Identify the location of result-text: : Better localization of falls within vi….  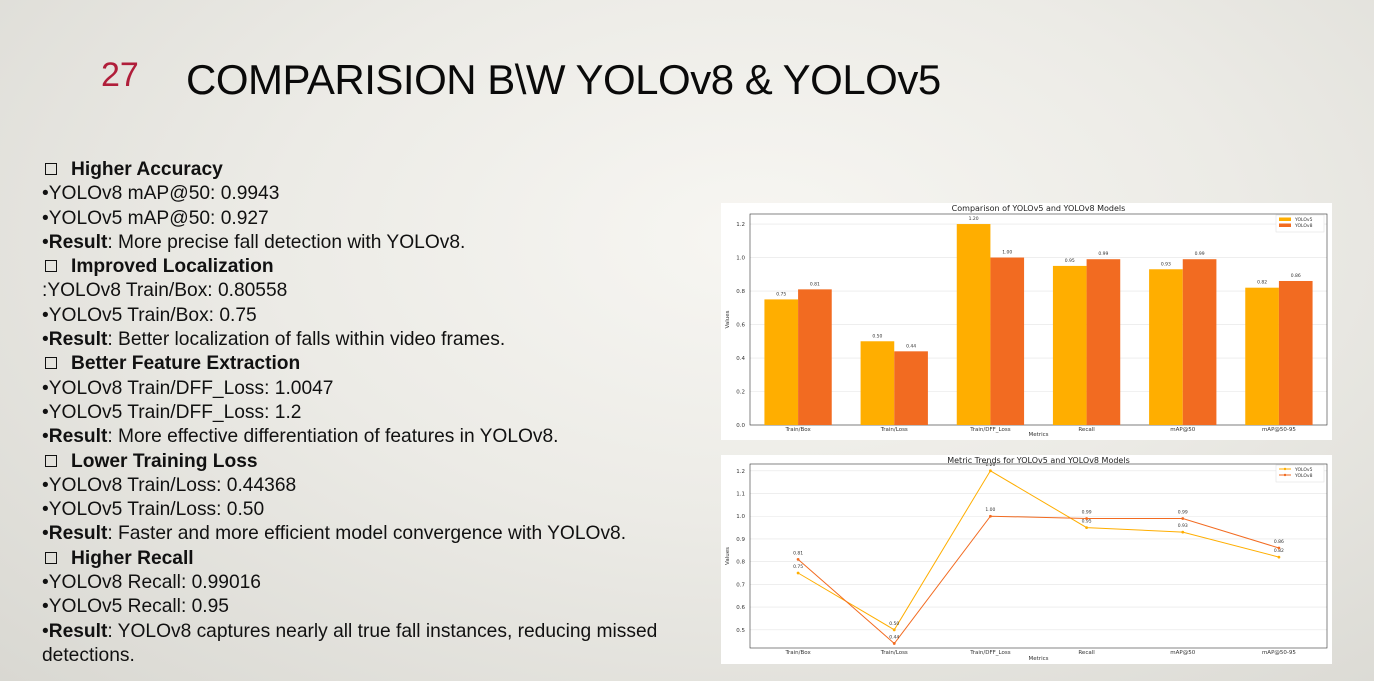
(306, 340).